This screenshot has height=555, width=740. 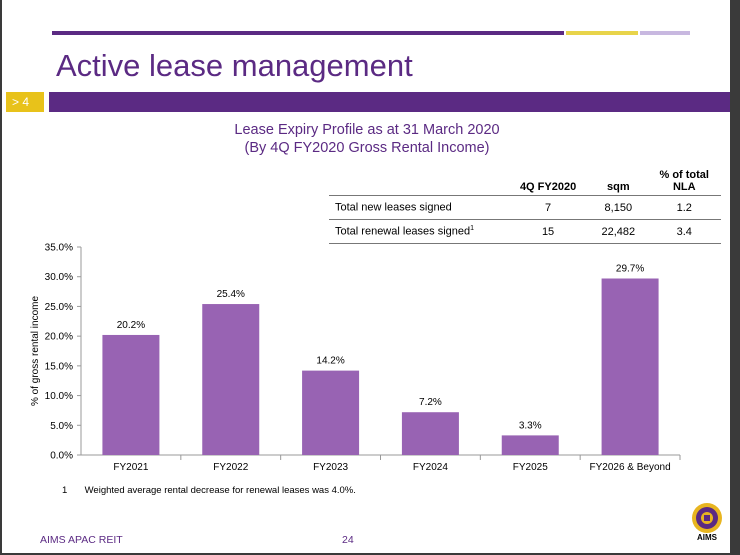 I want to click on x-tick-label: FY2022, so click(x=230, y=467).